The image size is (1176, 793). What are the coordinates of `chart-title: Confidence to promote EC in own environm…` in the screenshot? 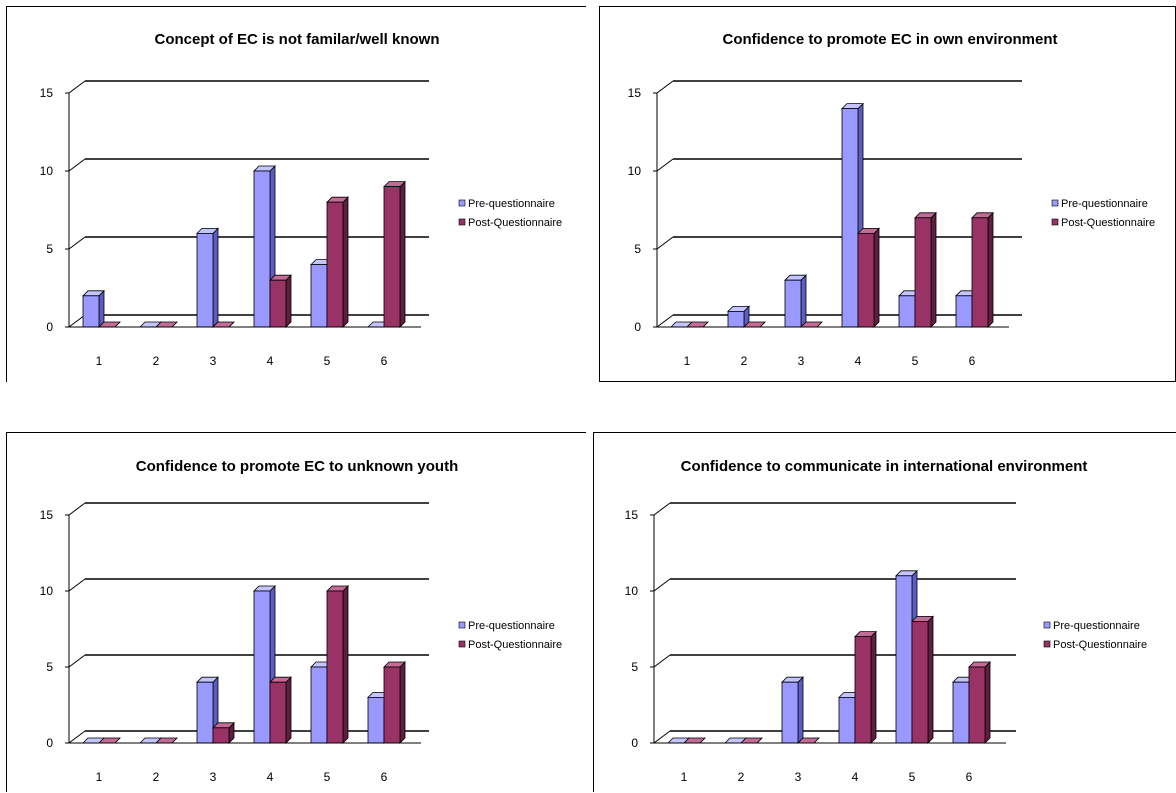 It's located at (889, 39).